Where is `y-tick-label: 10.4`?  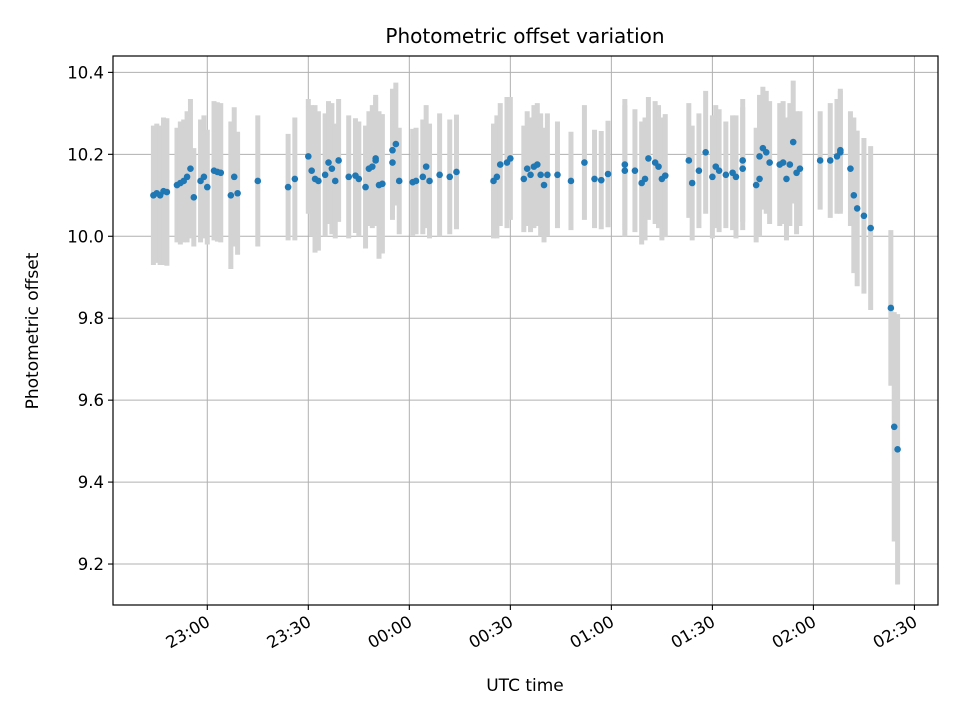
y-tick-label: 10.4 is located at coordinates (85, 72).